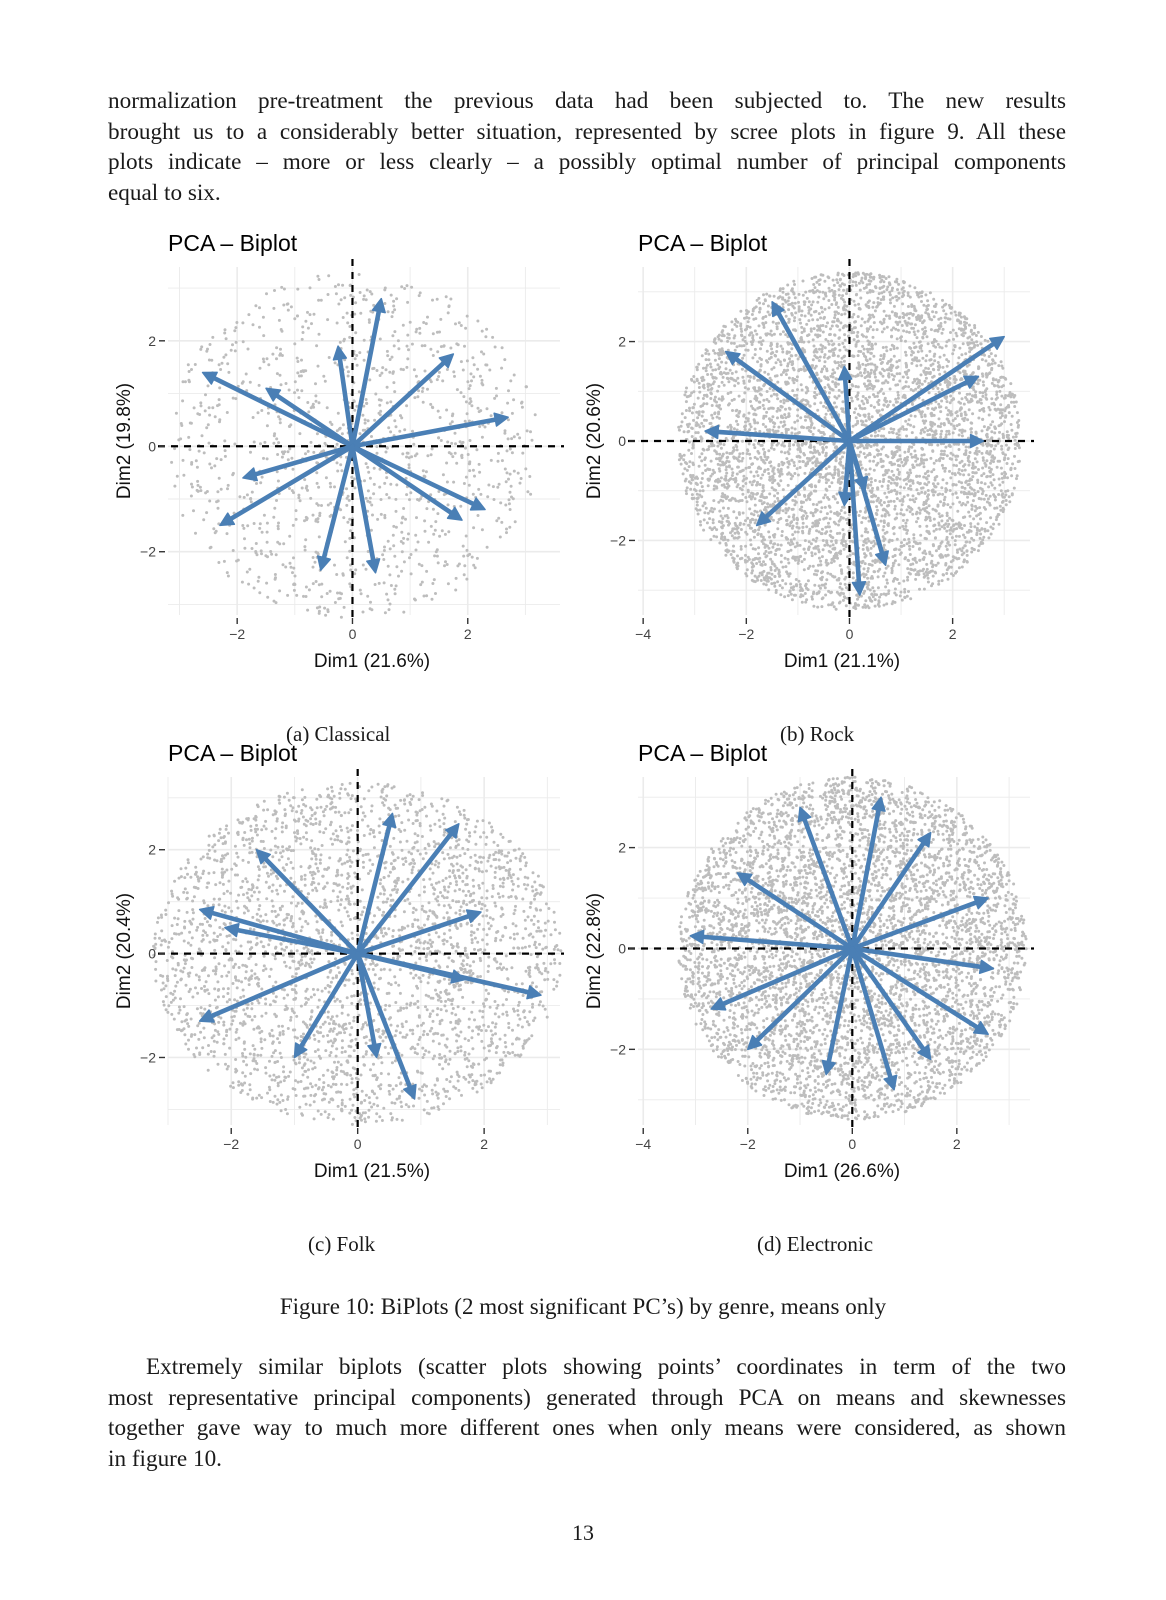 The image size is (1166, 1600). Describe the element at coordinates (124, 441) in the screenshot. I see `y-axis-label: Dim2 (19.8%)` at that location.